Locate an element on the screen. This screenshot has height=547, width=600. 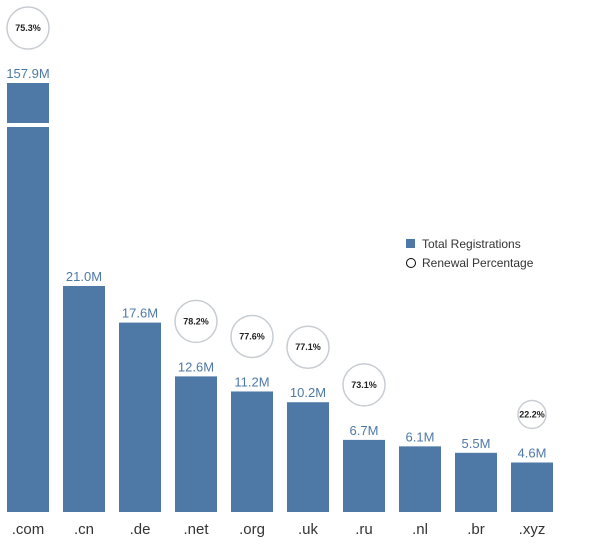
value-label-de: 17.6M is located at coordinates (140, 313).